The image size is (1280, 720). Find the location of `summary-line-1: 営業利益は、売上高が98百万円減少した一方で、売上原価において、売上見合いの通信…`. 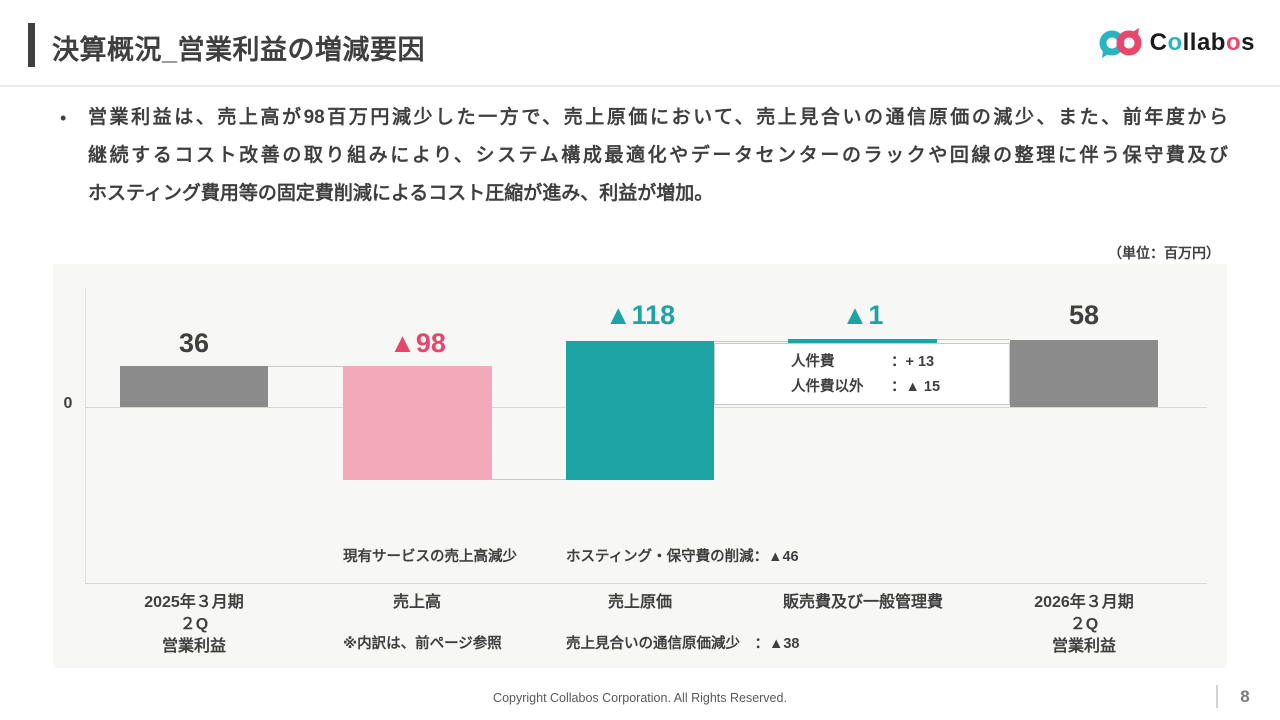

summary-line-1: 営業利益は、売上高が98百万円減少した一方で、売上原価において、売上見合いの通信… is located at coordinates (658, 117).